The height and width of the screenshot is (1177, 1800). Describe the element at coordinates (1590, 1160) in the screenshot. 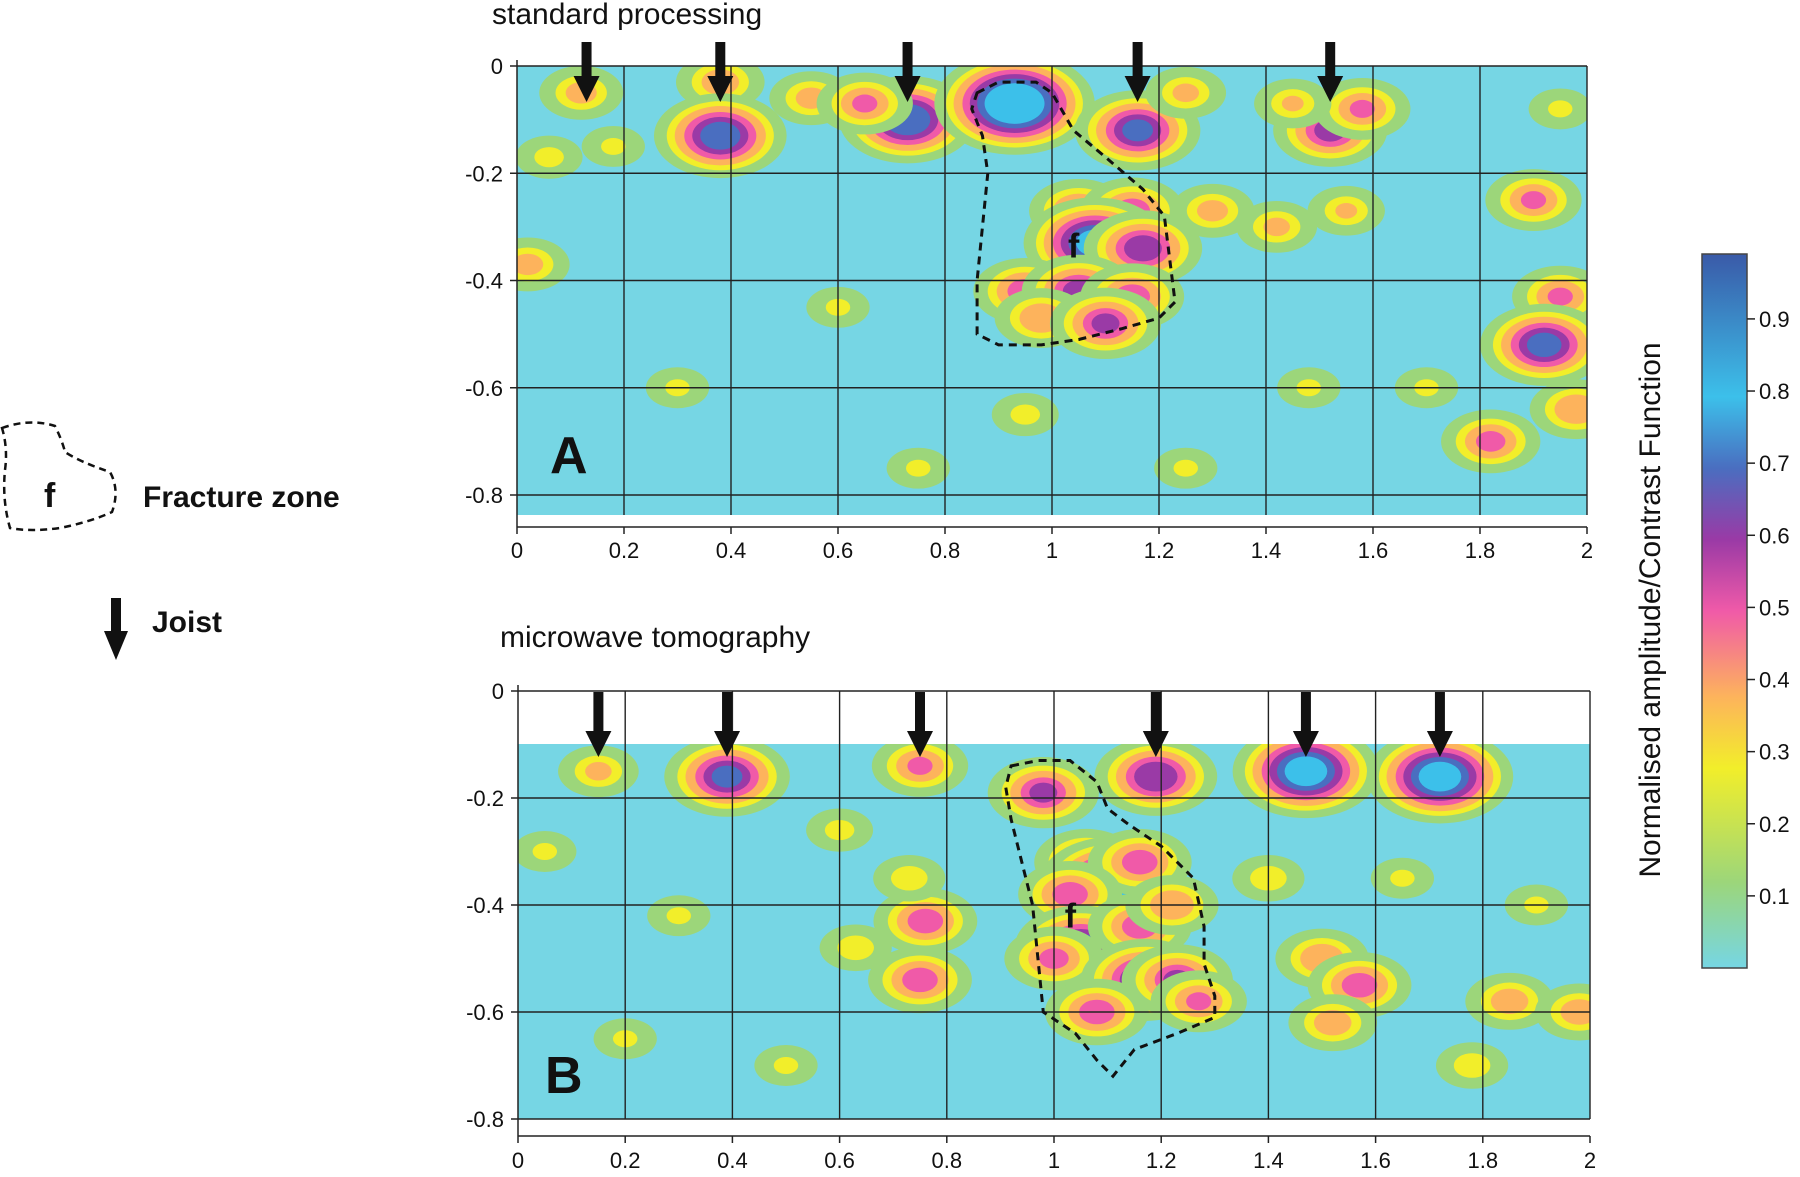

I see `panel-b-x-tick-label: 2` at that location.